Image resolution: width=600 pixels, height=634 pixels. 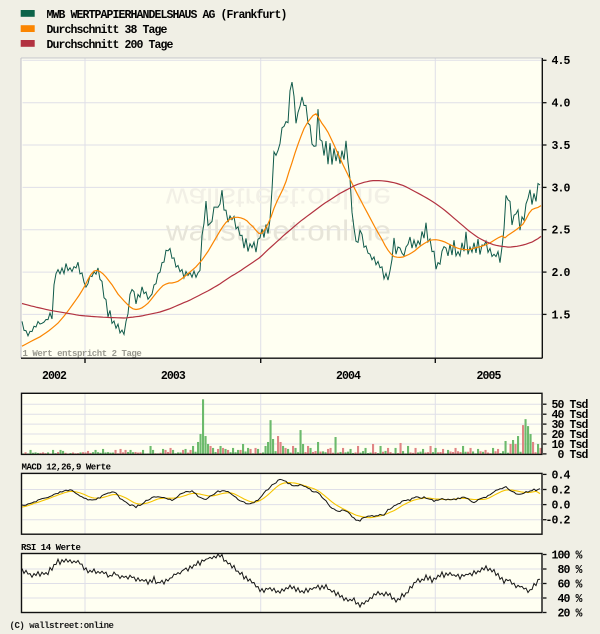 What do you see at coordinates (561, 231) in the screenshot?
I see `svg-text: 2.5` at bounding box center [561, 231].